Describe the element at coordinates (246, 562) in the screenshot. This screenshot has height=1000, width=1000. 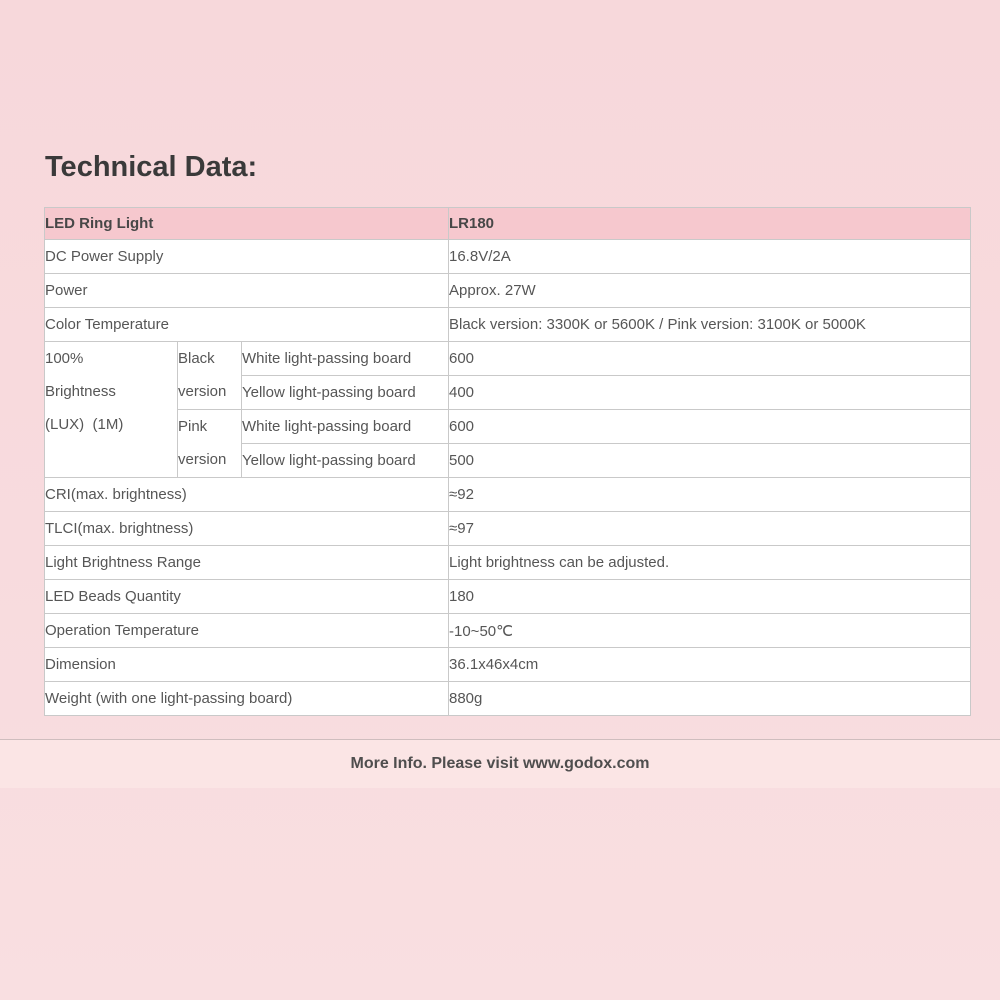
I see `row-label: Light Brightness Range` at that location.